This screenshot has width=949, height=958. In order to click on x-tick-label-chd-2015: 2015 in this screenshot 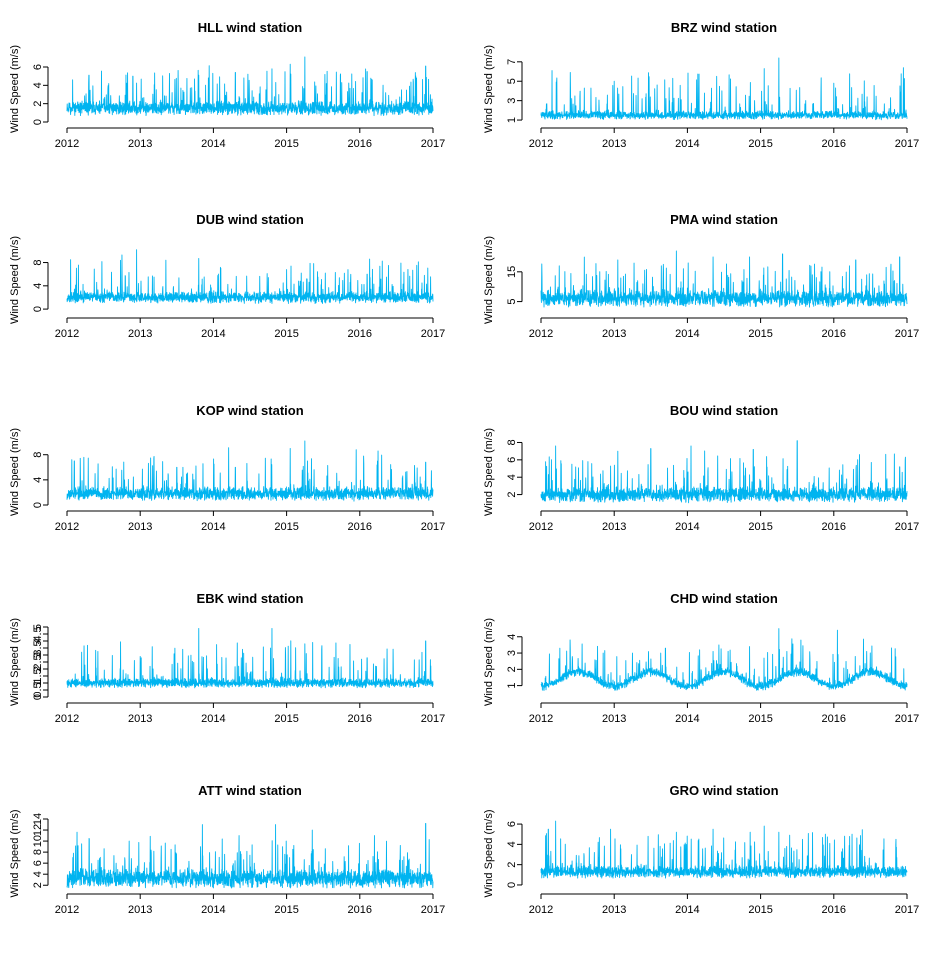, I will do `click(760, 719)`.